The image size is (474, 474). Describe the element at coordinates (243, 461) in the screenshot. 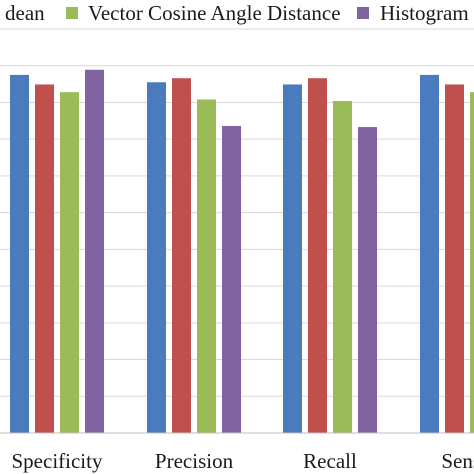

I see `x-tick-labels: Specificity Precision Recall Sensit` at that location.